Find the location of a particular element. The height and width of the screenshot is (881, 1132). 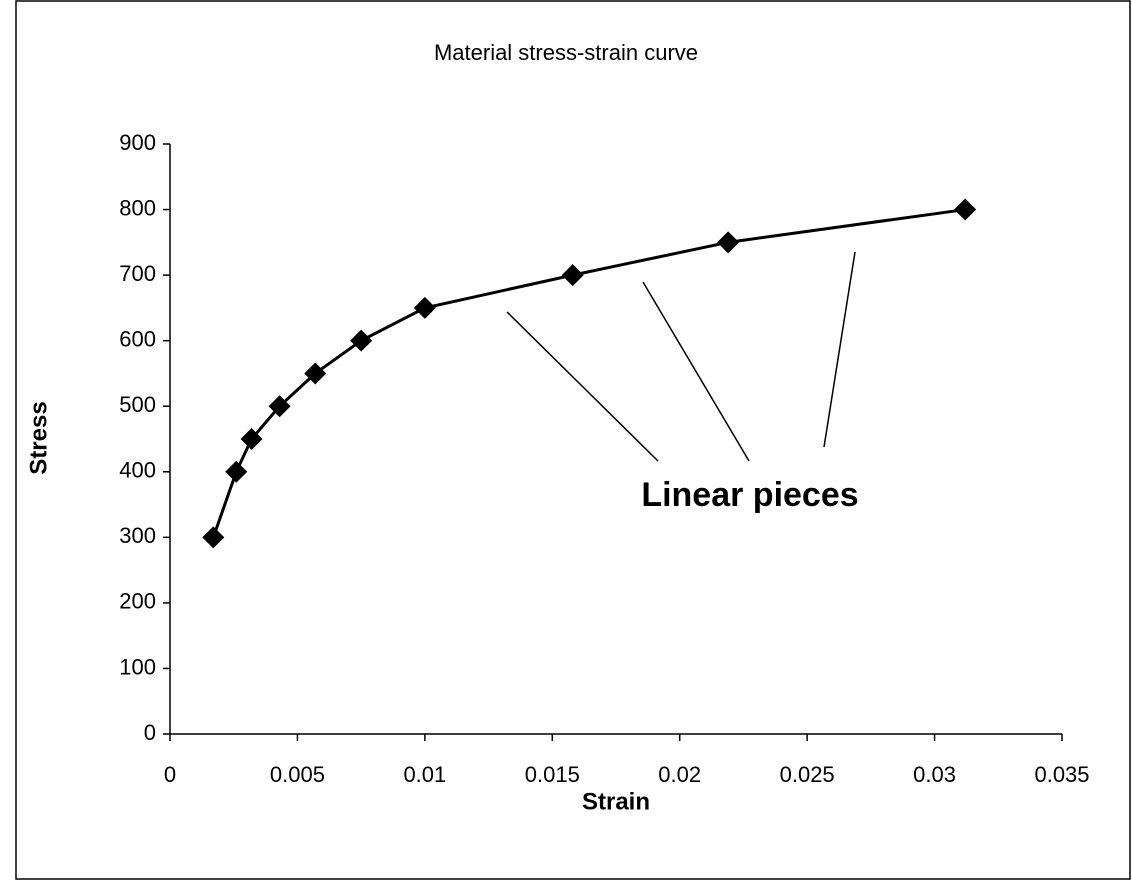

y-tick-label: 300 is located at coordinates (137, 535).